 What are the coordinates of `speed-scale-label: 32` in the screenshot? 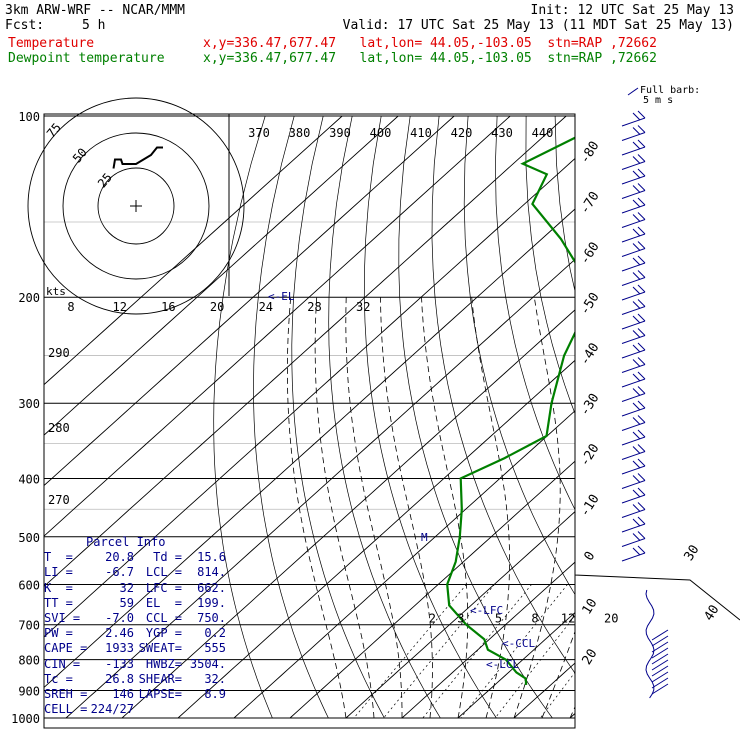 It's located at (363, 307).